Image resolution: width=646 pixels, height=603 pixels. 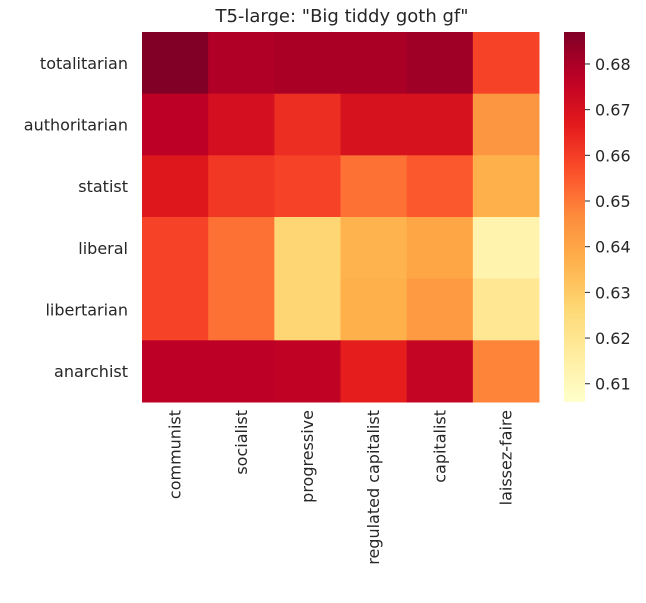 What do you see at coordinates (613, 384) in the screenshot?
I see `colorbar-tick-label: 0.61` at bounding box center [613, 384].